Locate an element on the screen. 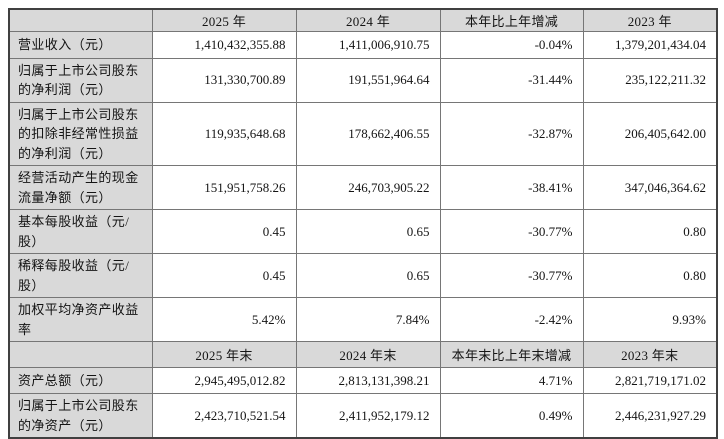 This screenshot has width=724, height=439. cell-value: -38.41% is located at coordinates (511, 187).